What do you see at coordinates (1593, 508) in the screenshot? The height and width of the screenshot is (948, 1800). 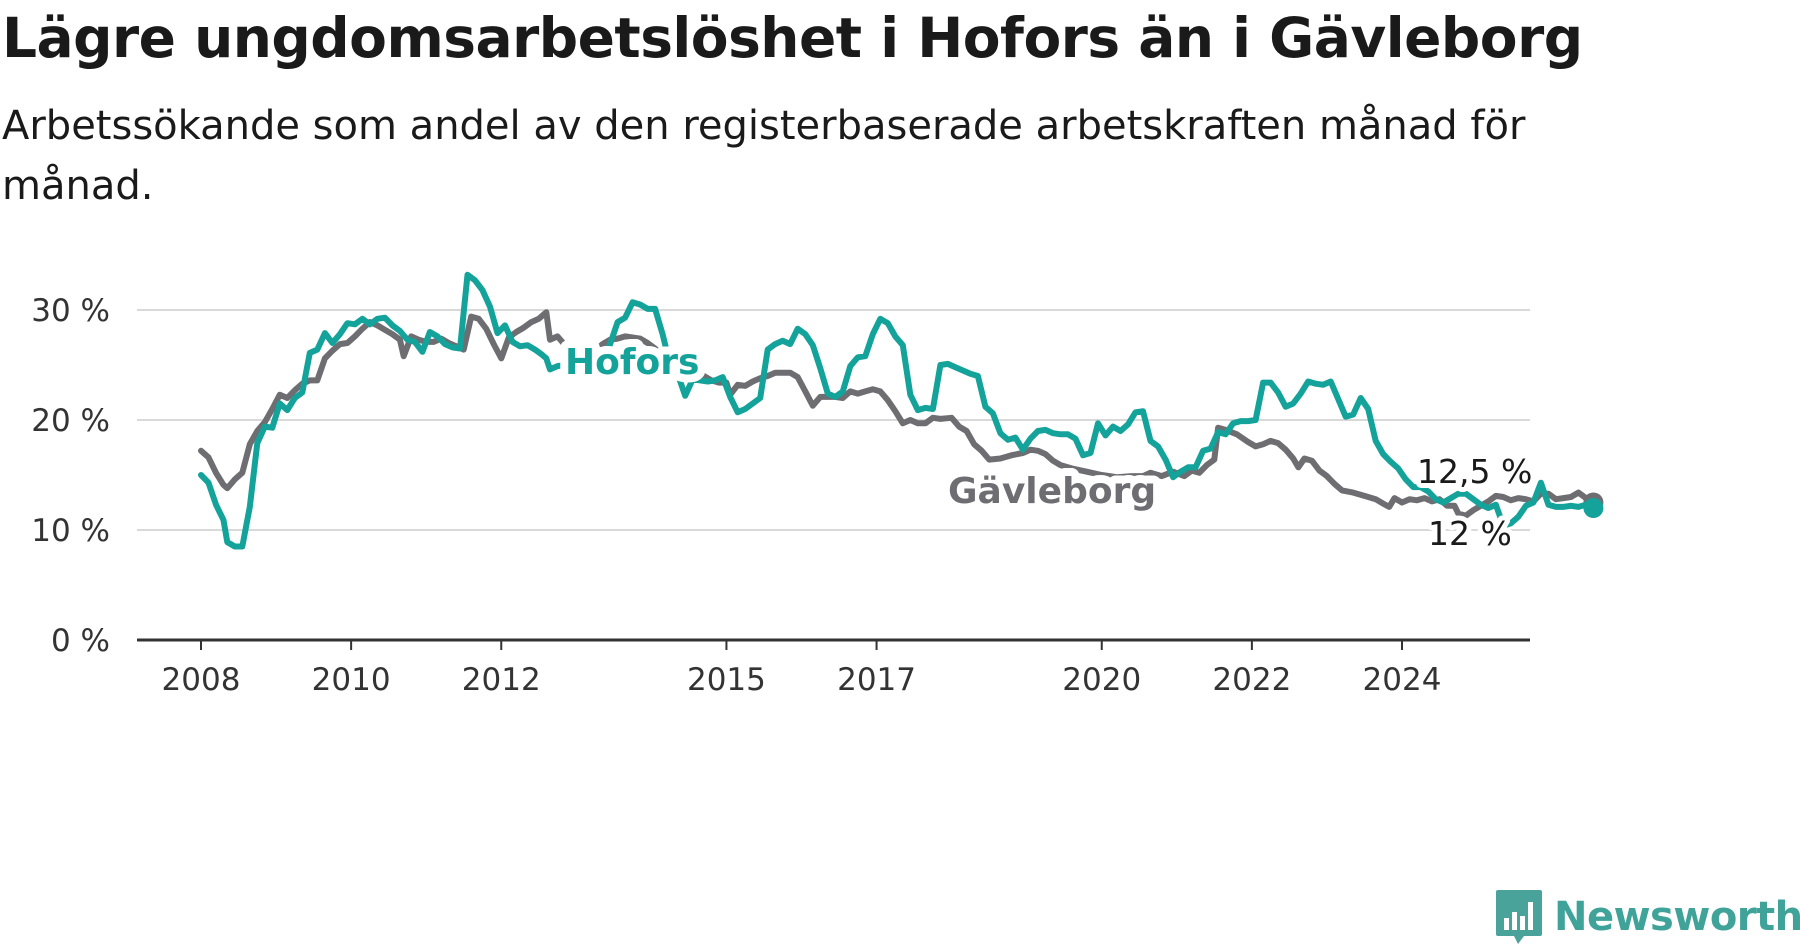 I see `series-end-point` at bounding box center [1593, 508].